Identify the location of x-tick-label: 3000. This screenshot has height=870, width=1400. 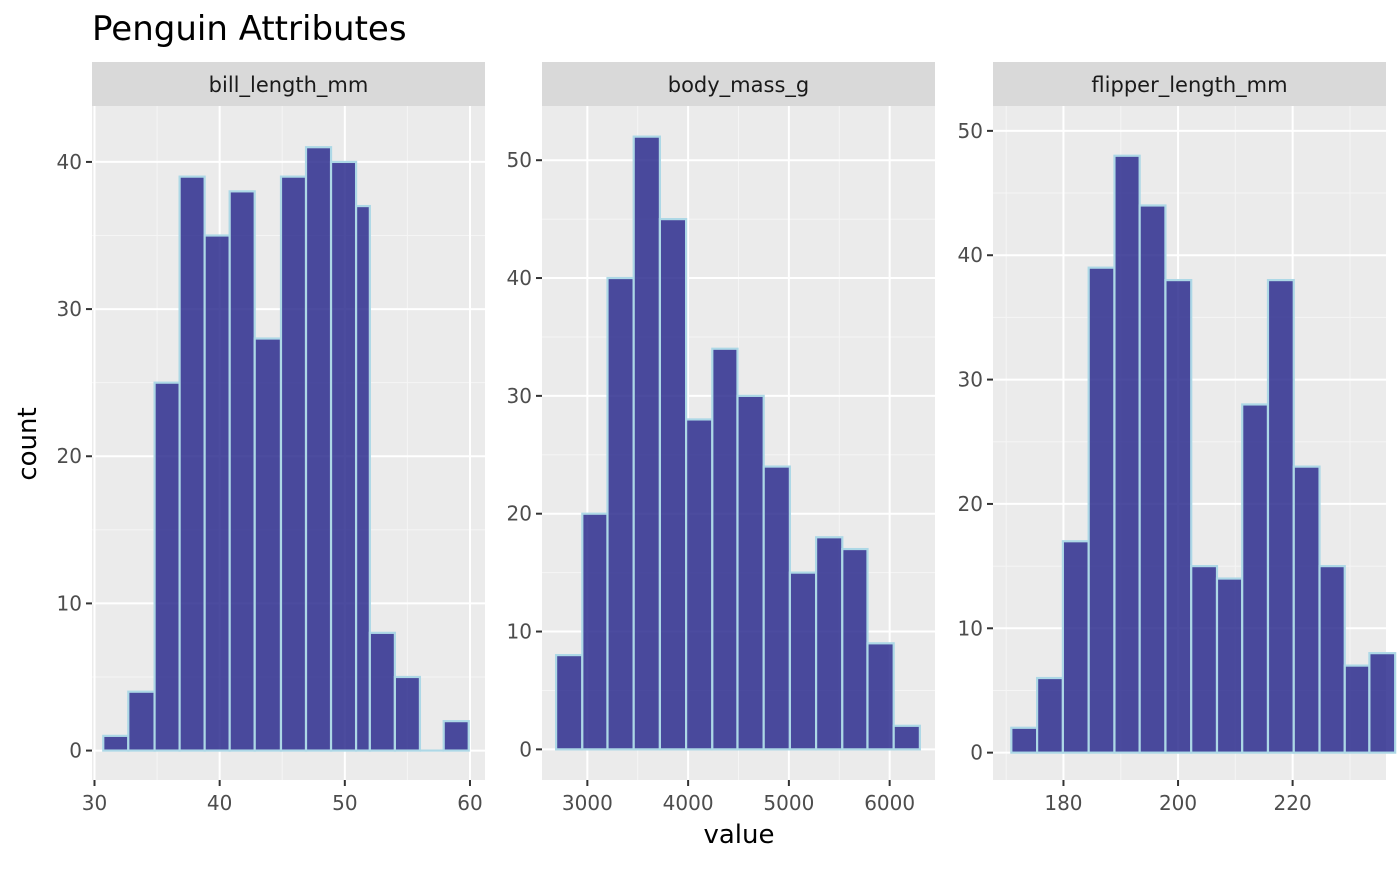
(587, 803).